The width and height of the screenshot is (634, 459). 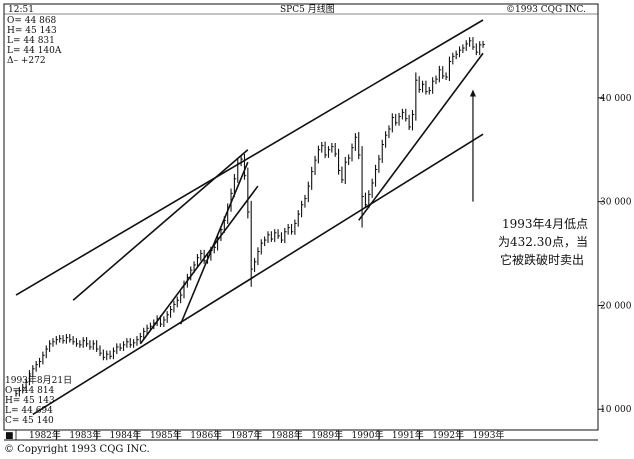 What do you see at coordinates (30, 391) in the screenshot?
I see `bottom-open: O= 44 814` at bounding box center [30, 391].